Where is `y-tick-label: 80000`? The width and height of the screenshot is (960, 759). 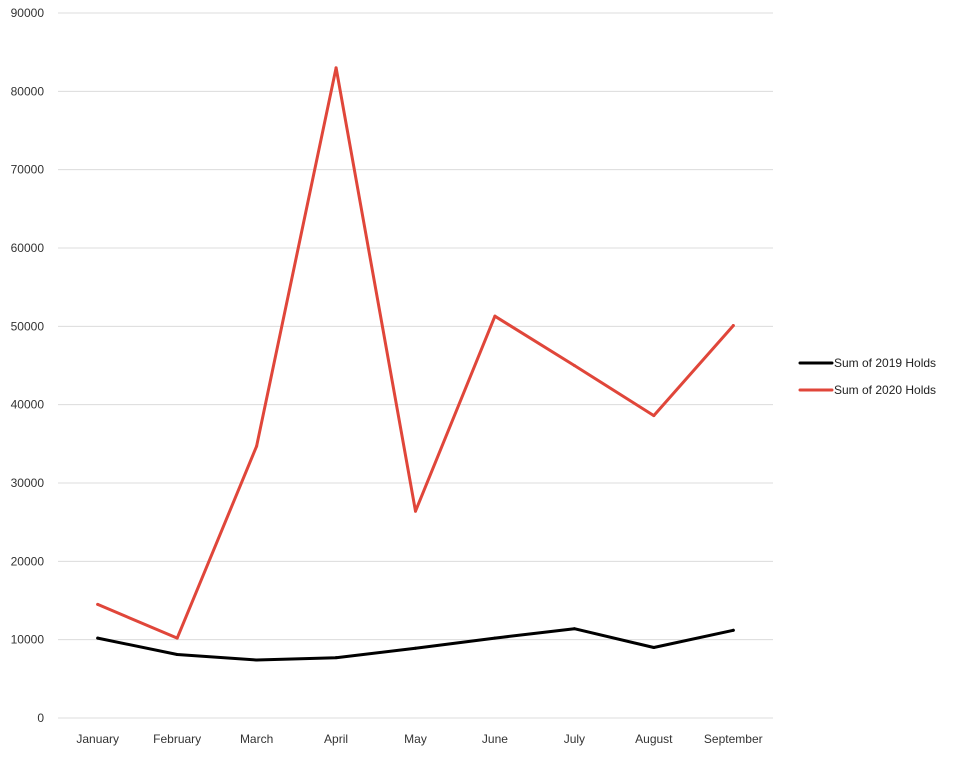 y-tick-label: 80000 is located at coordinates (28, 91).